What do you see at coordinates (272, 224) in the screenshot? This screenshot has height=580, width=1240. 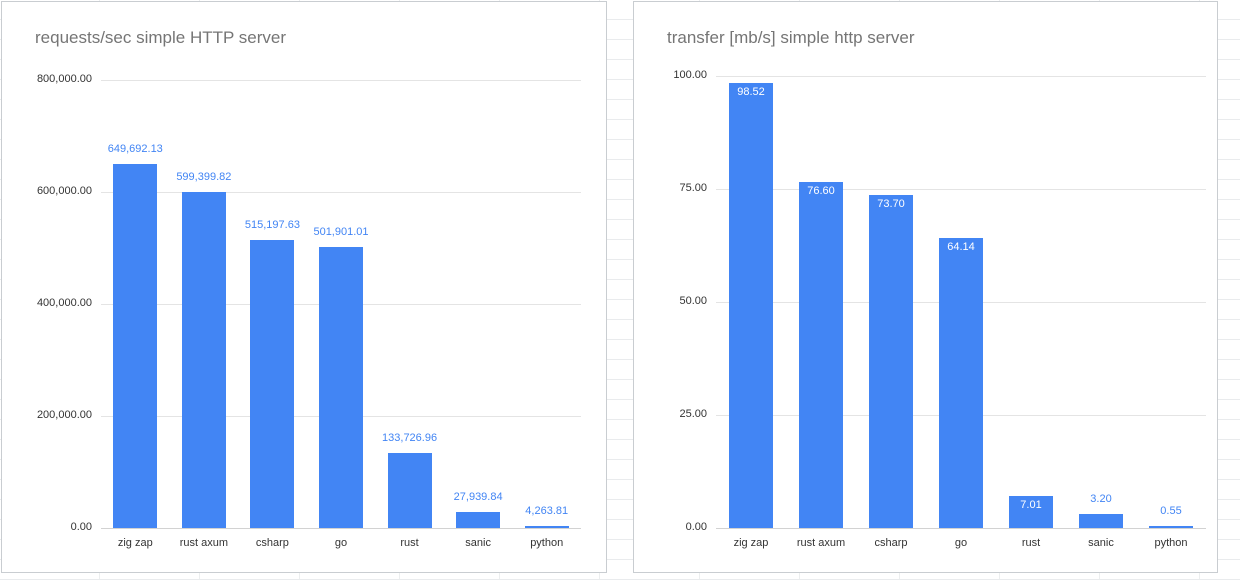 I see `bar-value-label: 515,197.63` at bounding box center [272, 224].